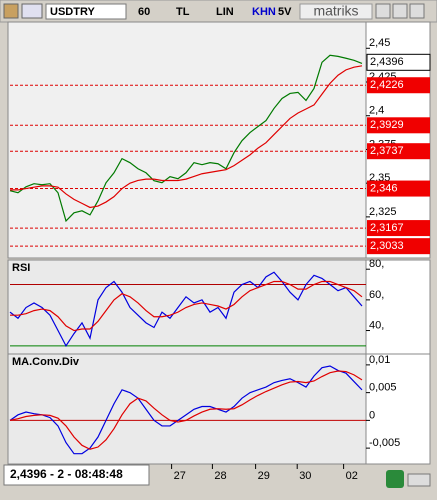 Image resolution: width=437 pixels, height=500 pixels. I want to click on y-tick-label: 80,, so click(376, 264).